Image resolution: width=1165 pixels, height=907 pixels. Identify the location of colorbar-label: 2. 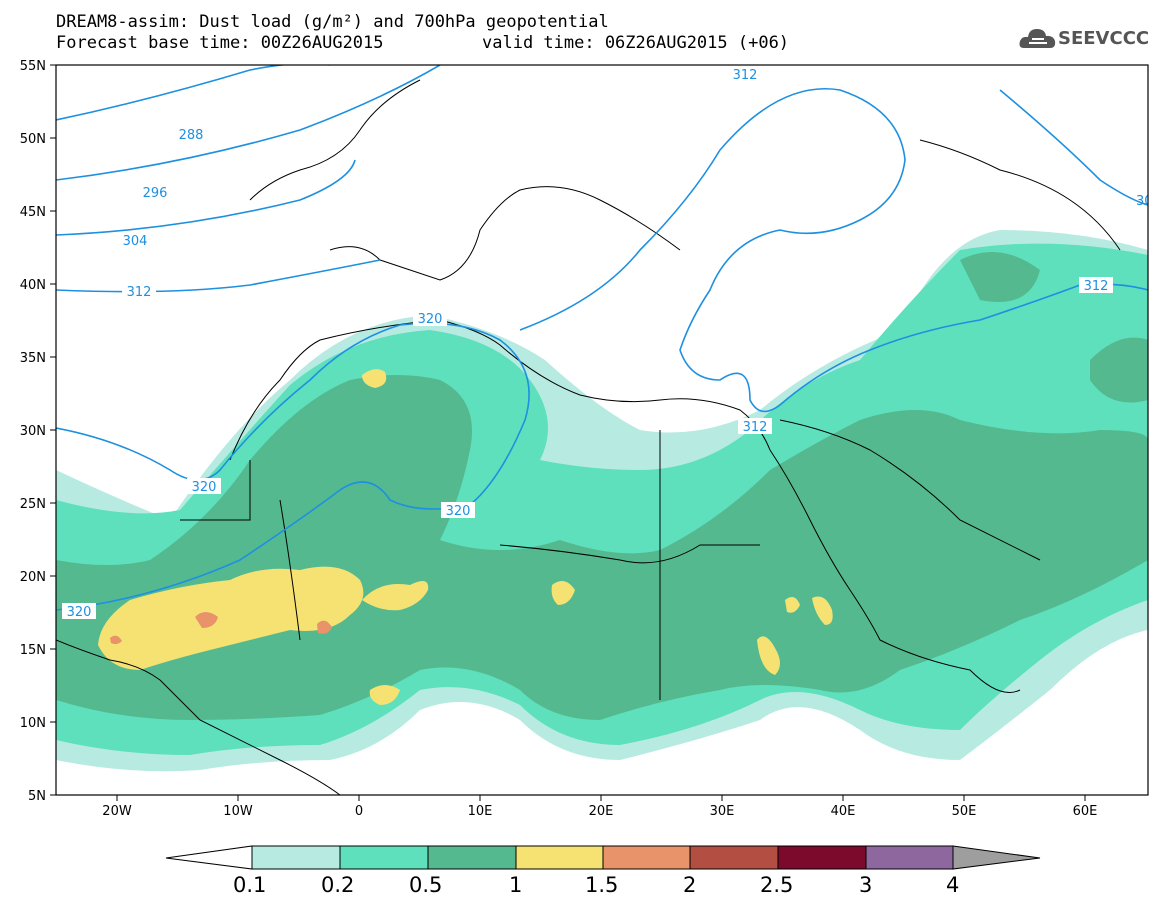
(690, 885).